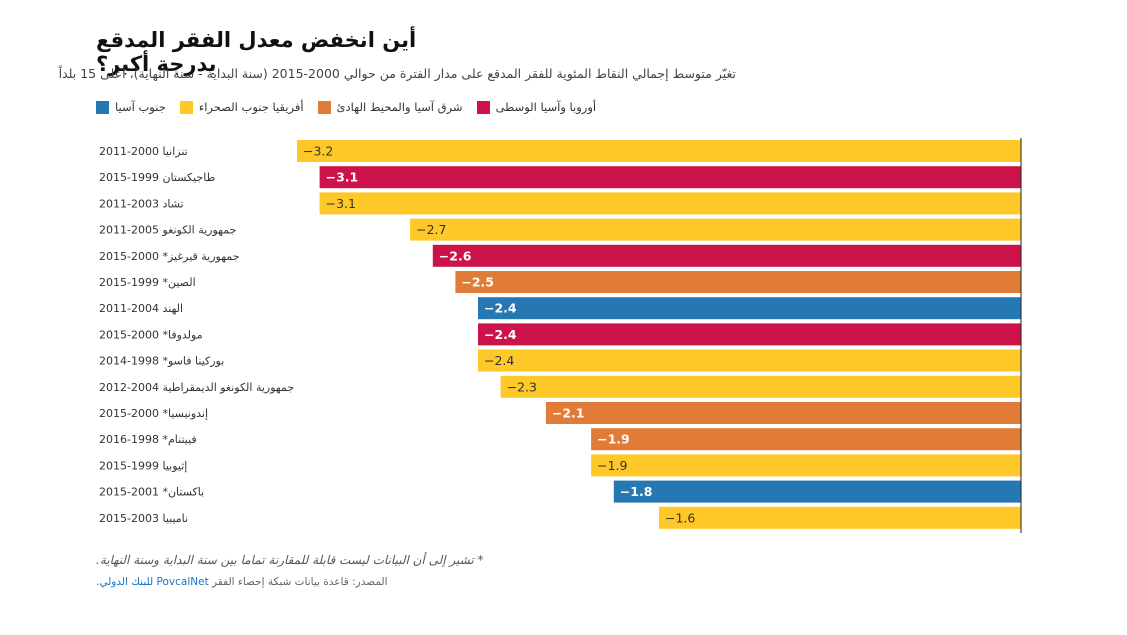 Image resolution: width=1127 pixels, height=635 pixels. I want to click on category-label: ناميبيا 2003-2015, so click(143, 518).